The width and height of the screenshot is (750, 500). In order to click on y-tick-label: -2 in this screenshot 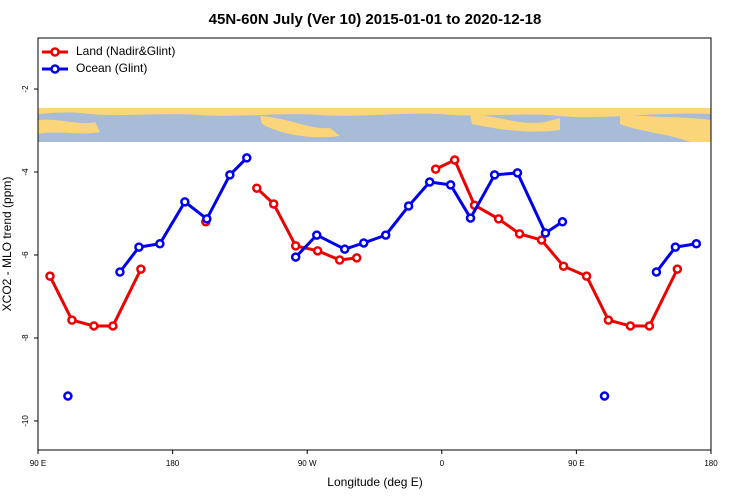, I will do `click(25, 89)`.